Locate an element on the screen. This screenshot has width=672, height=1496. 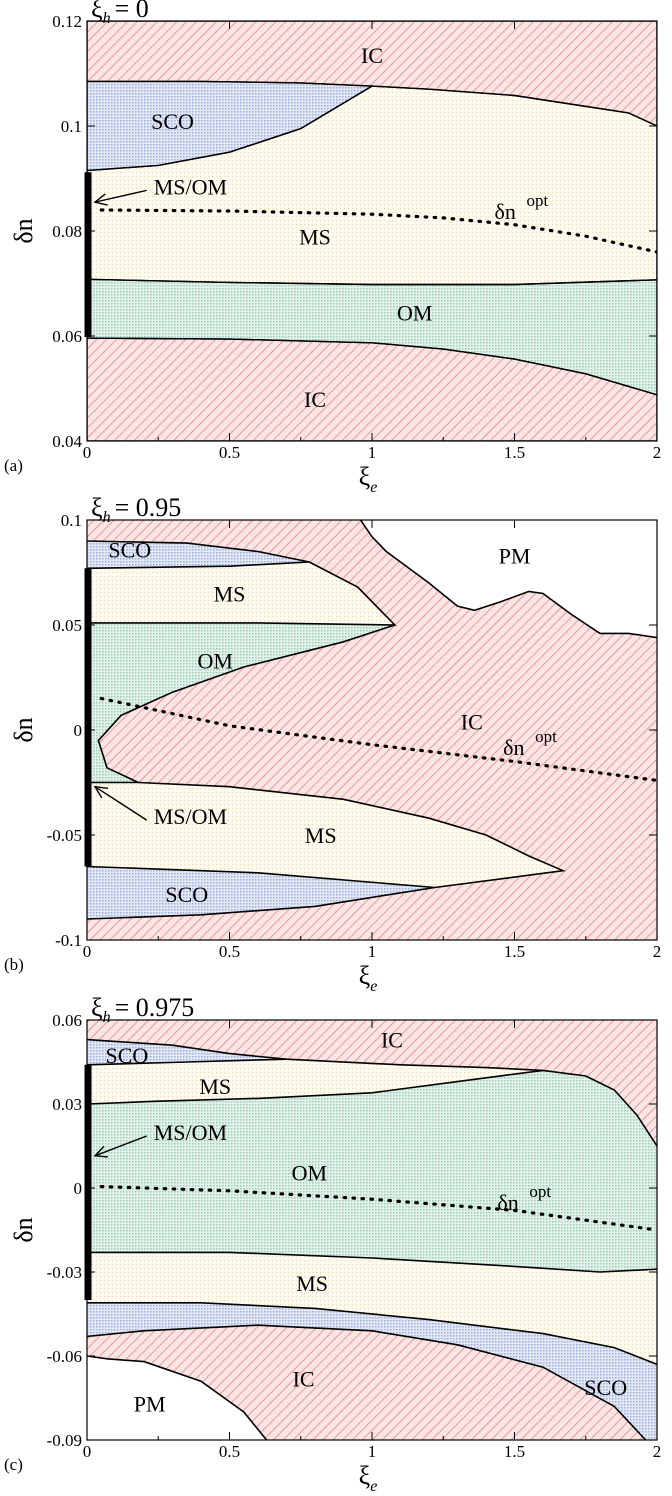
panel-title: ξh = 0.95 is located at coordinates (136, 509).